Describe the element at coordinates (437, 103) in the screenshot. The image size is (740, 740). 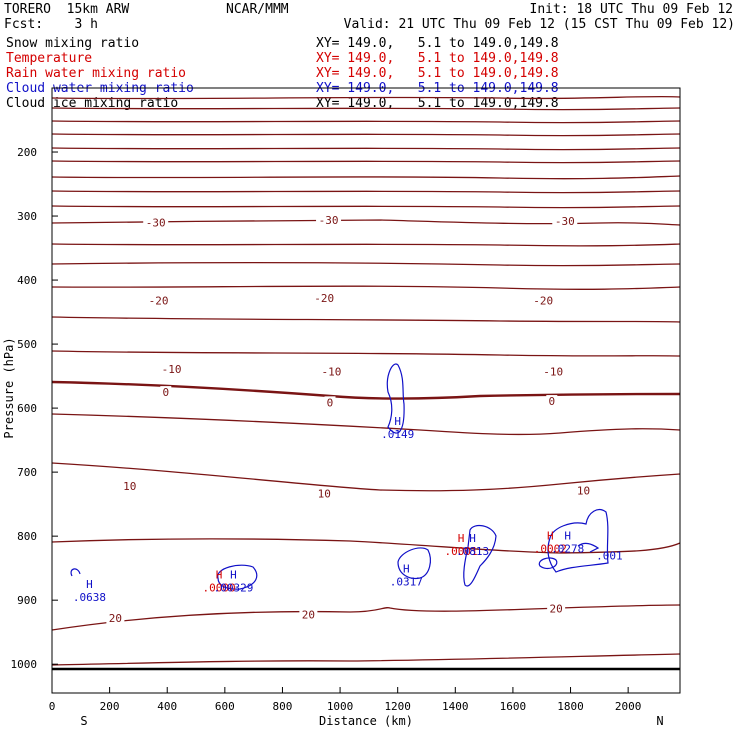
I see `field-xy-cloud-ice: XY= 149.0, 5.1 to 149.0,149.8` at that location.